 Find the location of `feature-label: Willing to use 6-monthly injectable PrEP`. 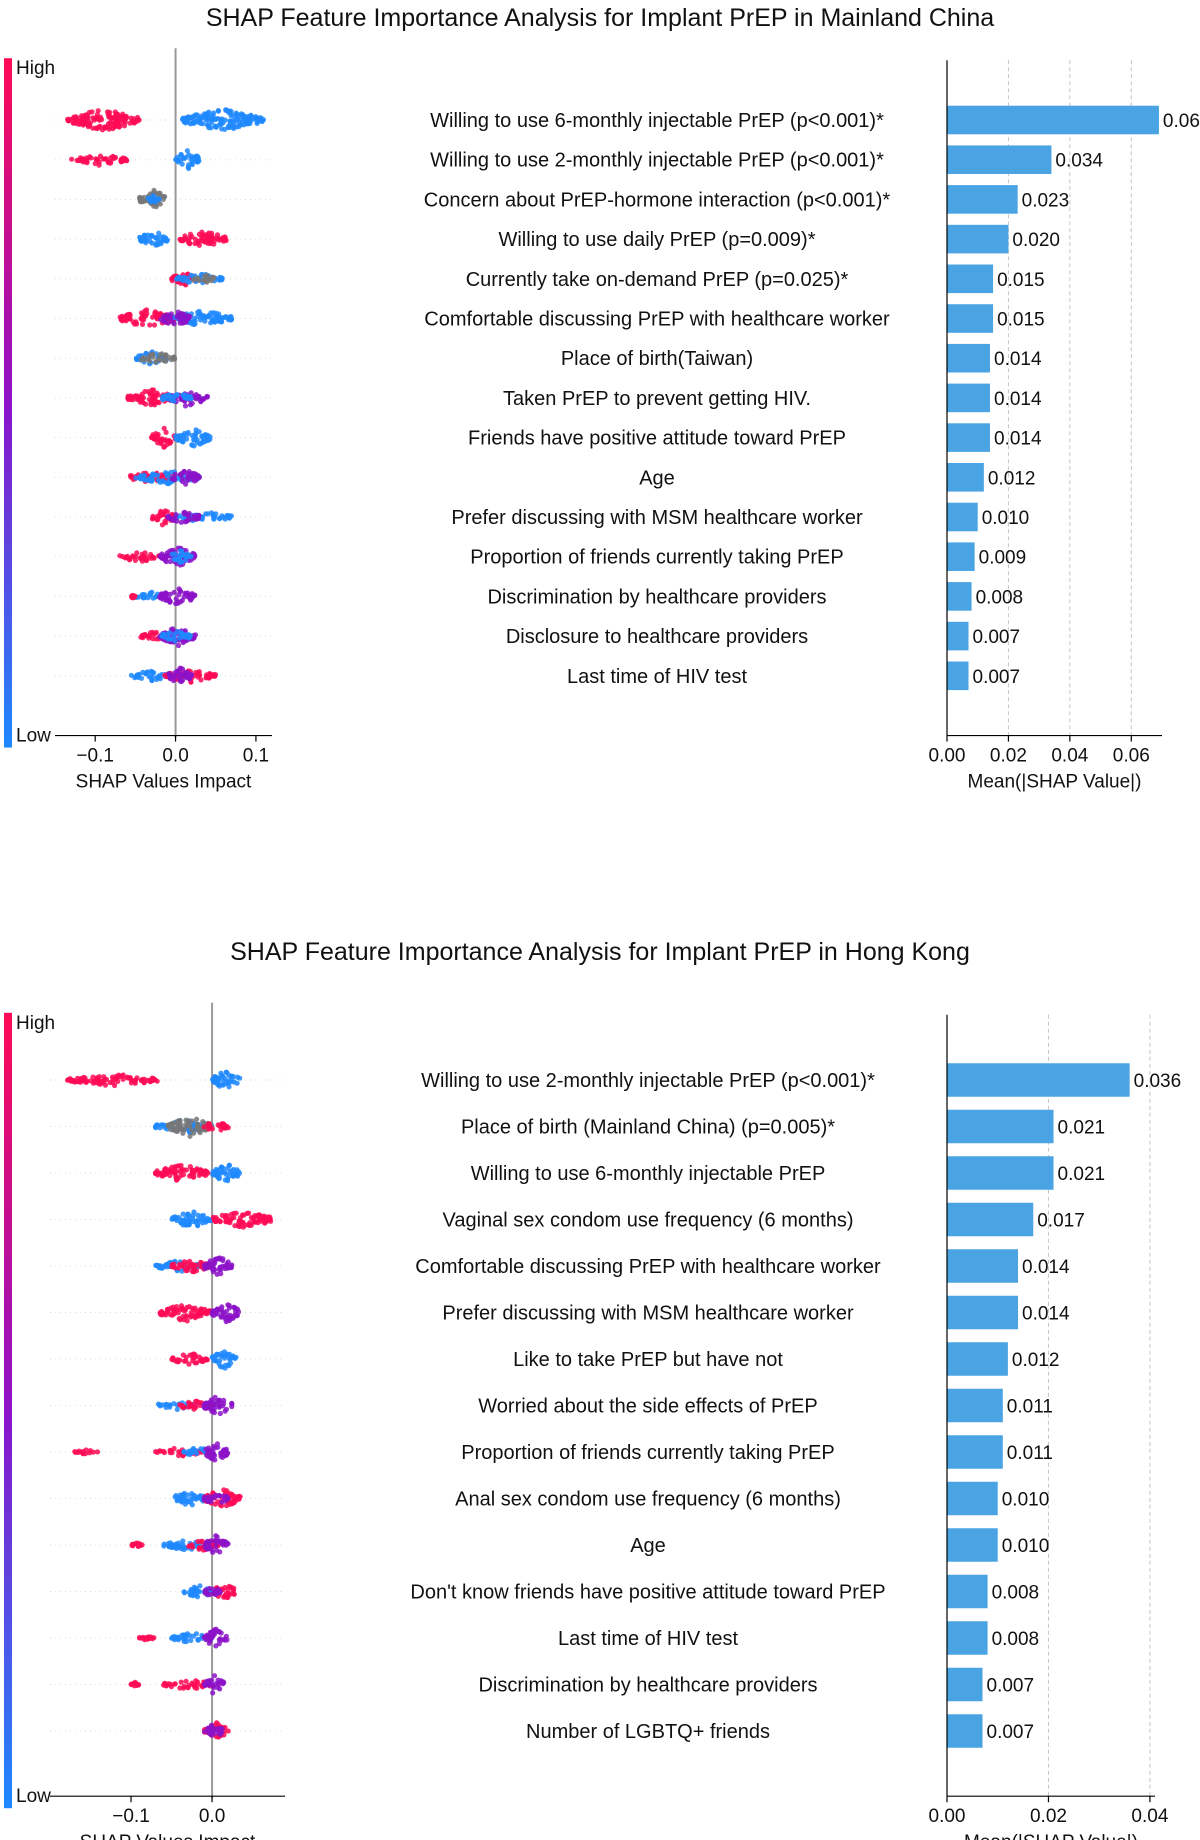

feature-label: Willing to use 6-monthly injectable PrEP is located at coordinates (648, 1174).